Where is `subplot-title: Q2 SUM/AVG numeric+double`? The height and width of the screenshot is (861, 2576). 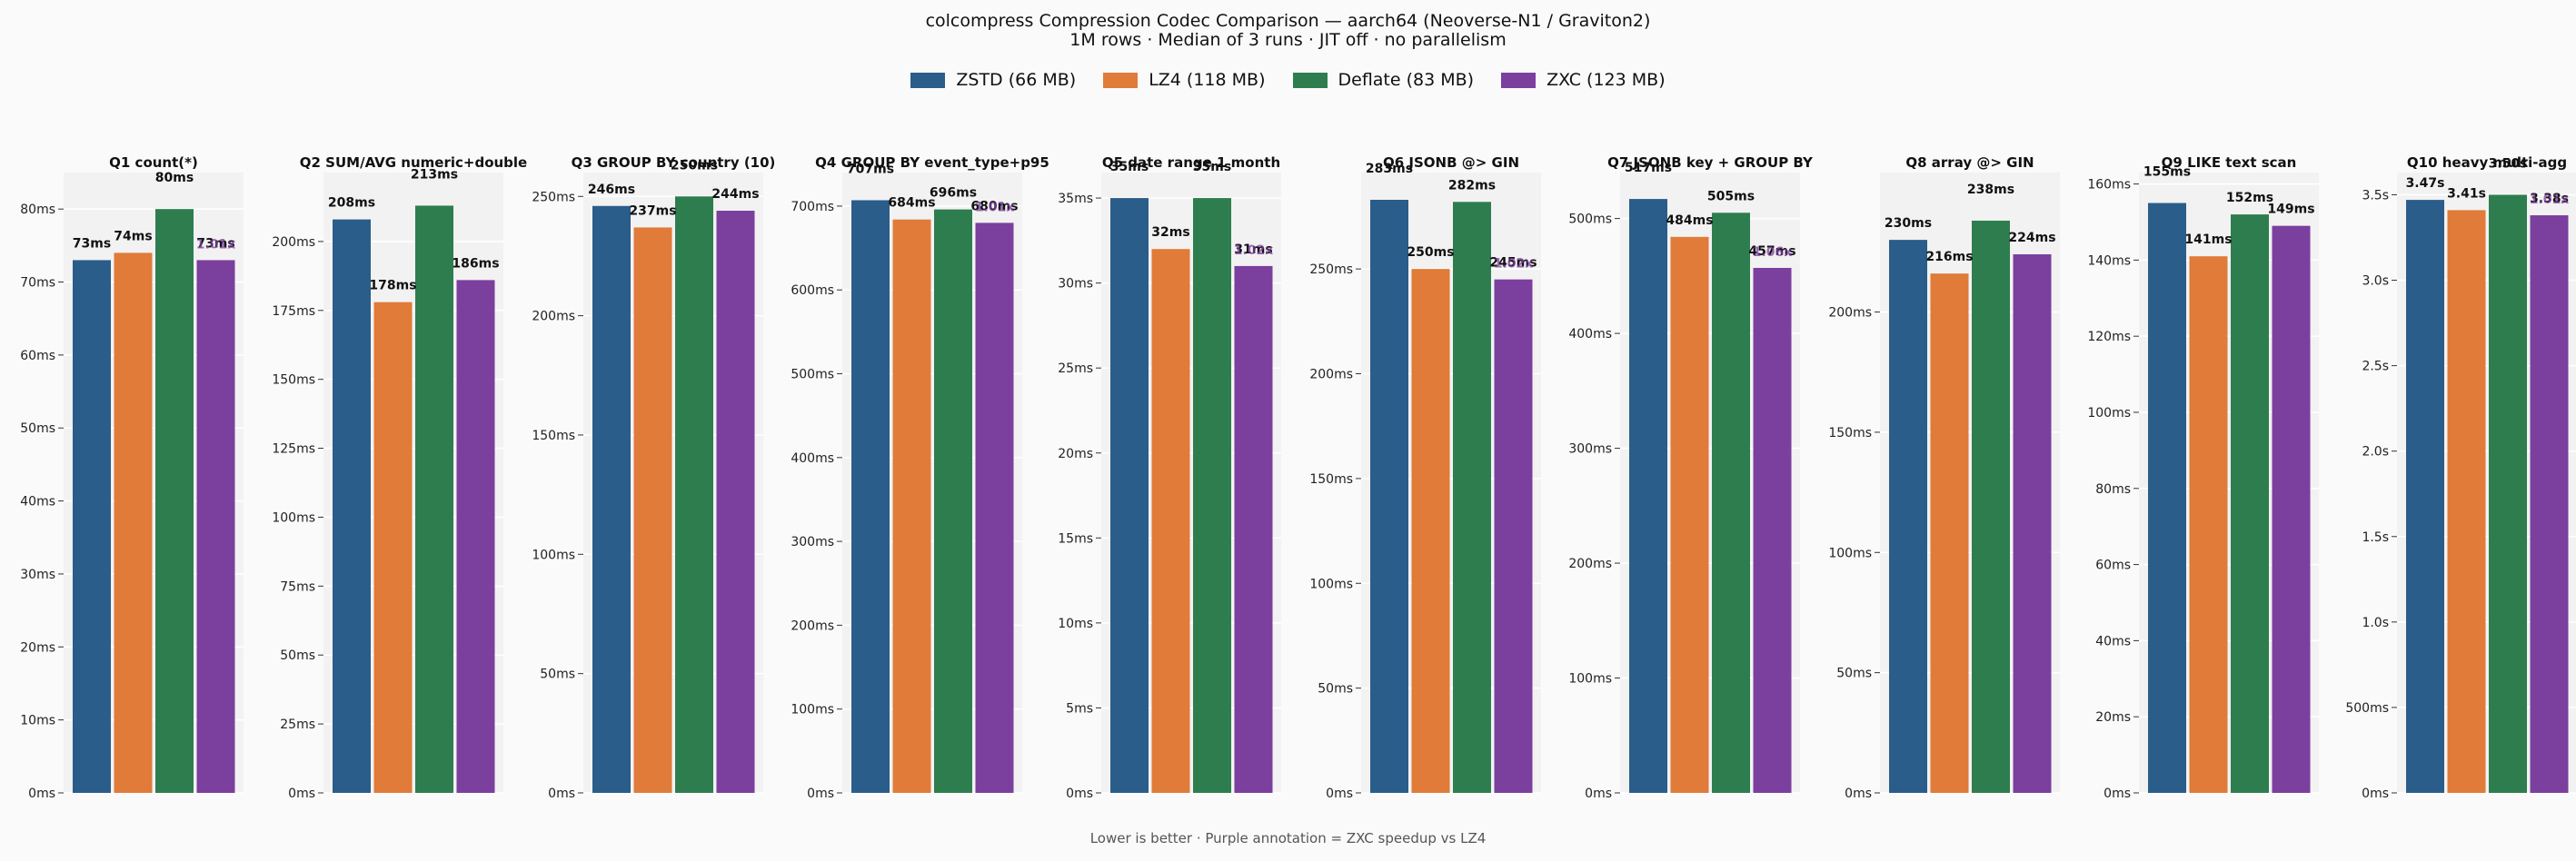
subplot-title: Q2 SUM/AVG numeric+double is located at coordinates (413, 162).